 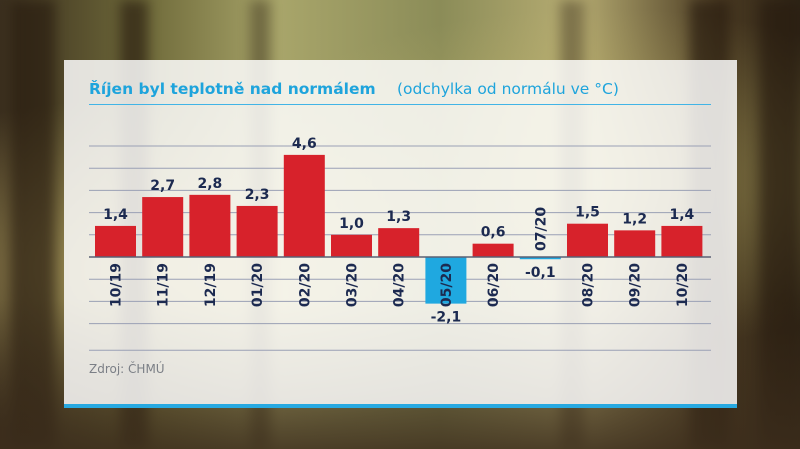 What do you see at coordinates (400, 285) in the screenshot?
I see `category-label: 04/20` at bounding box center [400, 285].